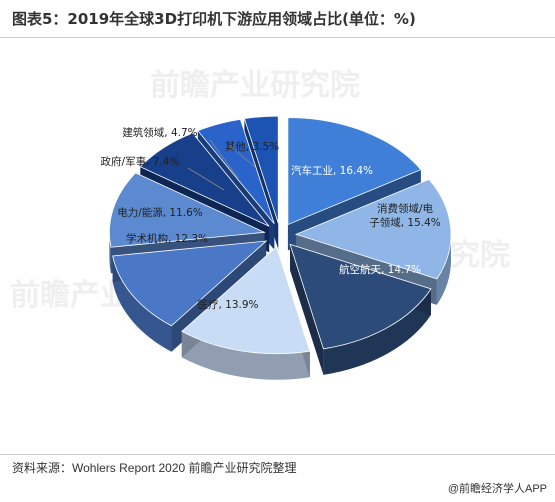 The width and height of the screenshot is (555, 502). Describe the element at coordinates (154, 468) in the screenshot. I see `source-note: 资料来源：Wohlers Report 2020 前瞻产业研究院整理` at that location.